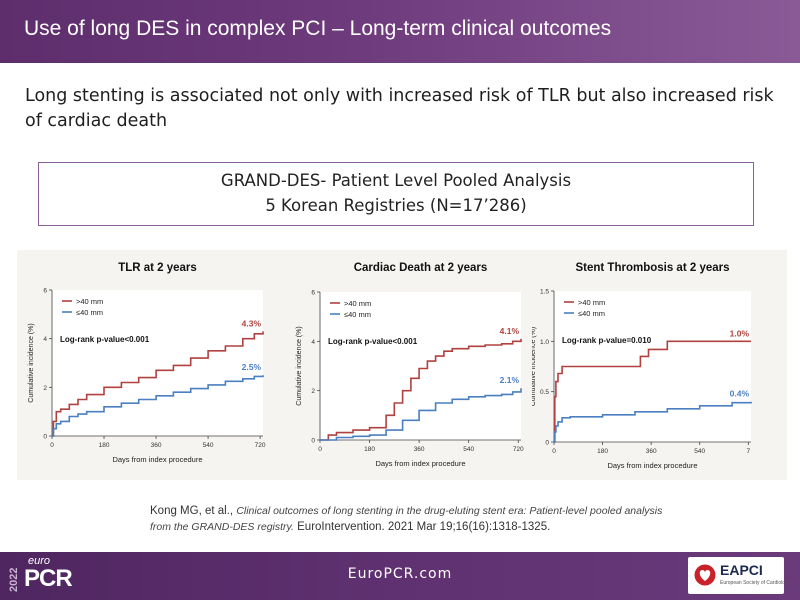 Image resolution: width=800 pixels, height=600 pixels. I want to click on end-value-label: 4.3%, so click(252, 323).